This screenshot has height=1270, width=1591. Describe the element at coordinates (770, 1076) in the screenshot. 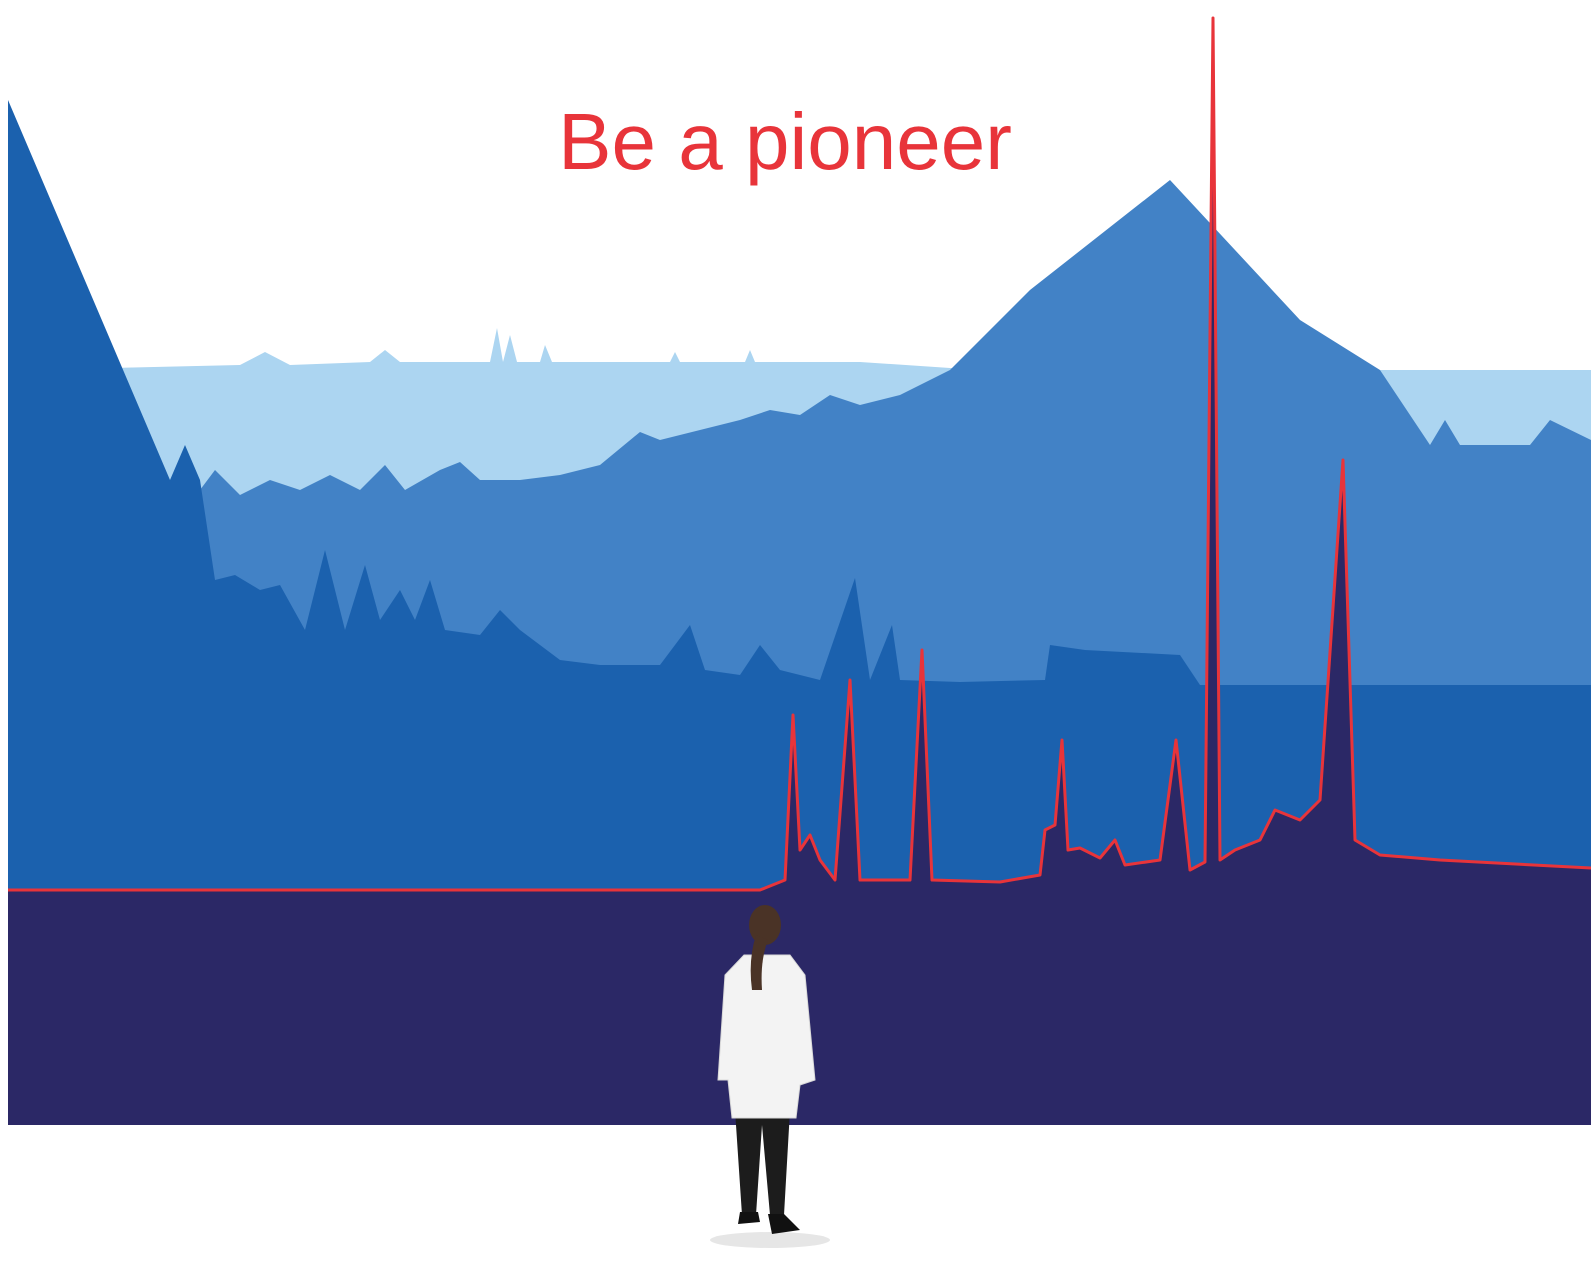

I see `scientist-figure` at that location.